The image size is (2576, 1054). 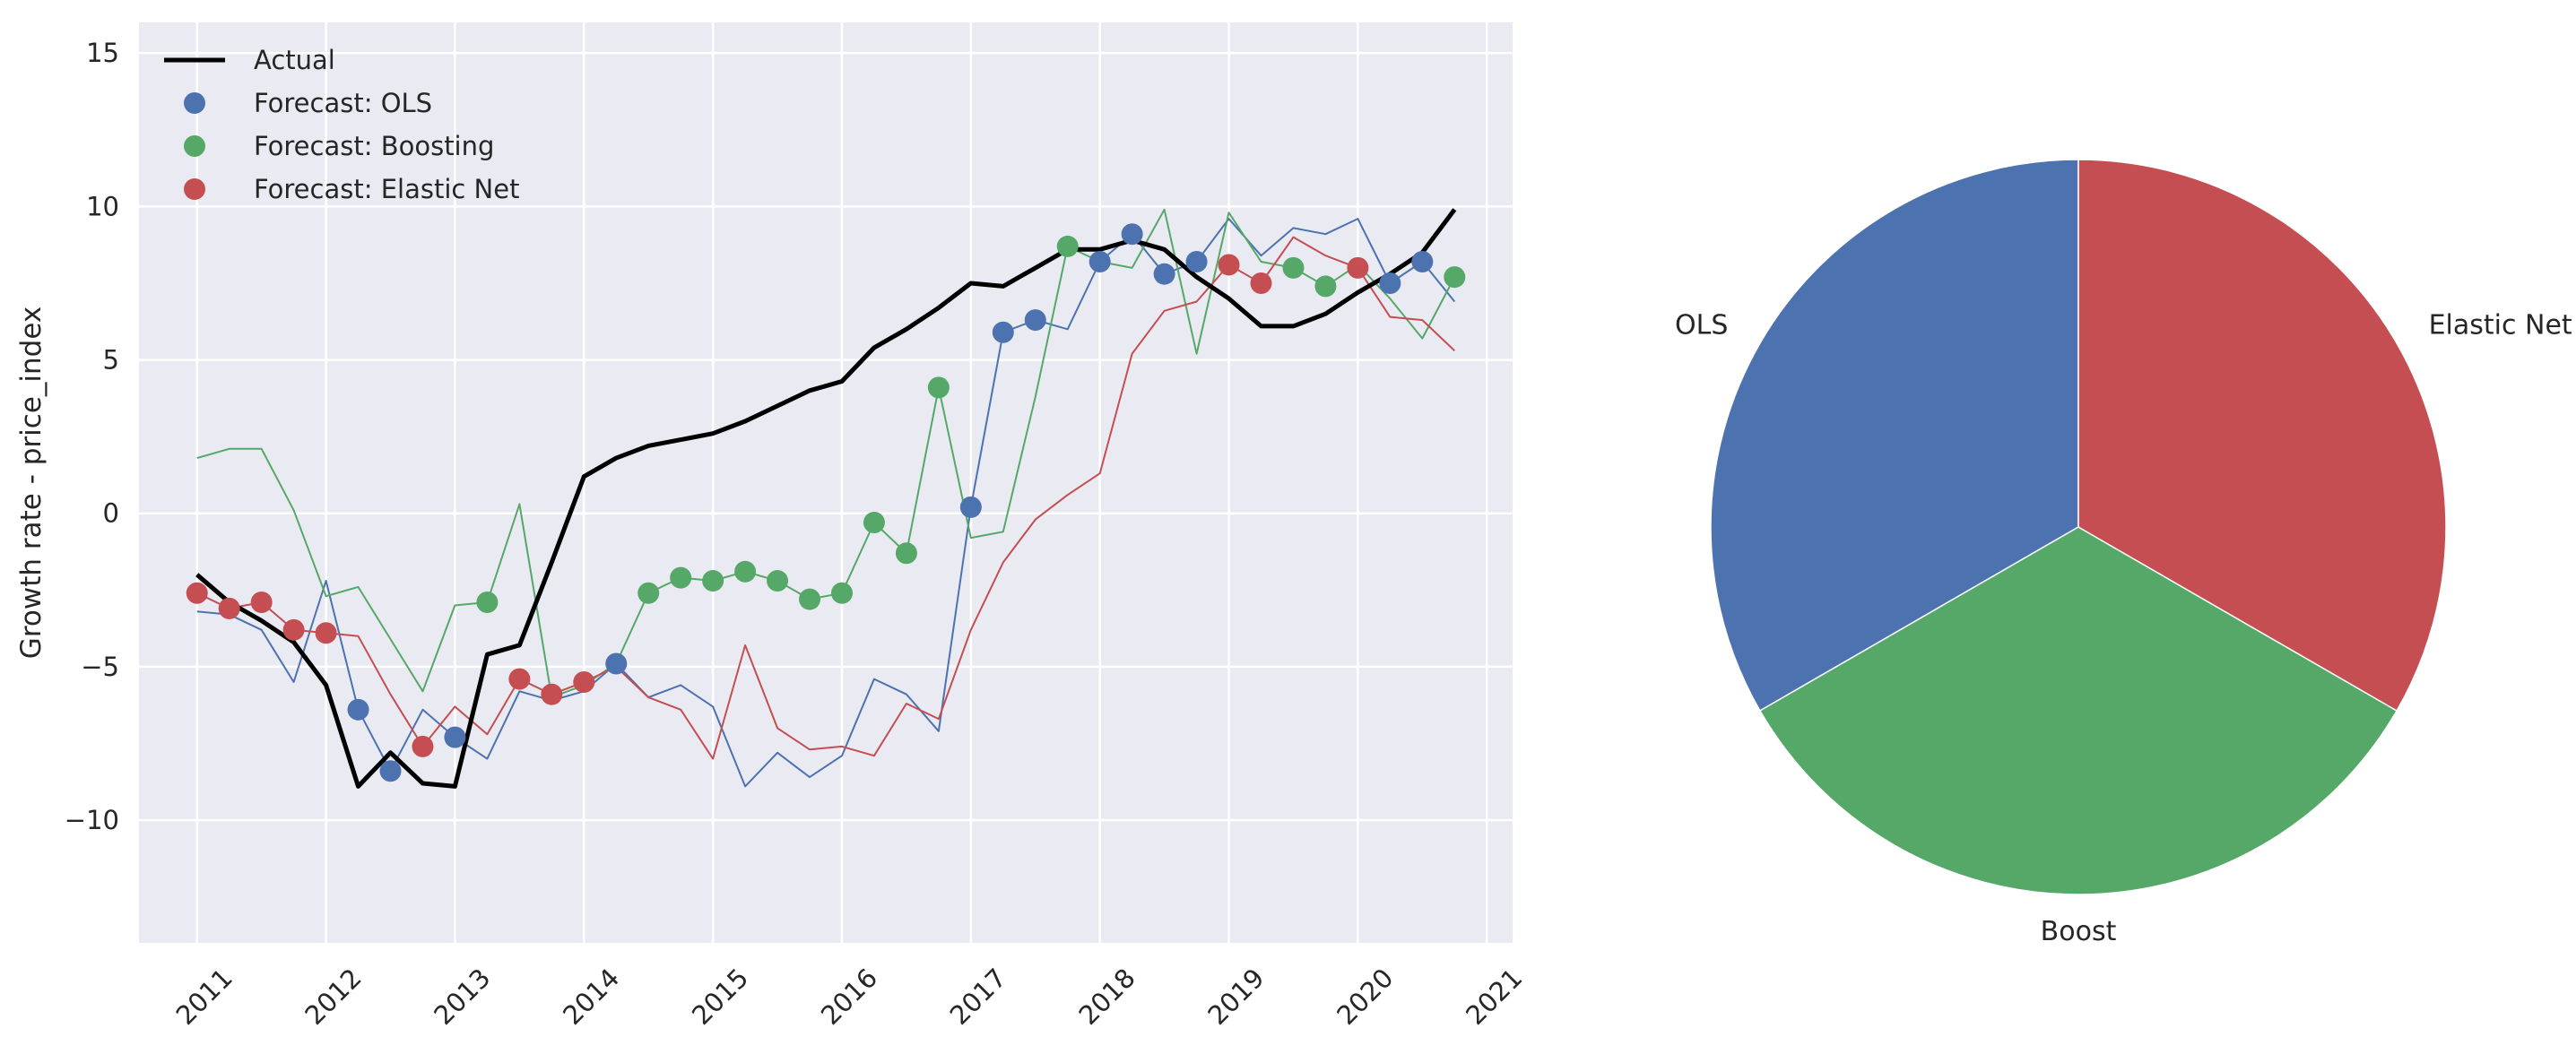 I want to click on y-tick-label: 5, so click(x=111, y=360).